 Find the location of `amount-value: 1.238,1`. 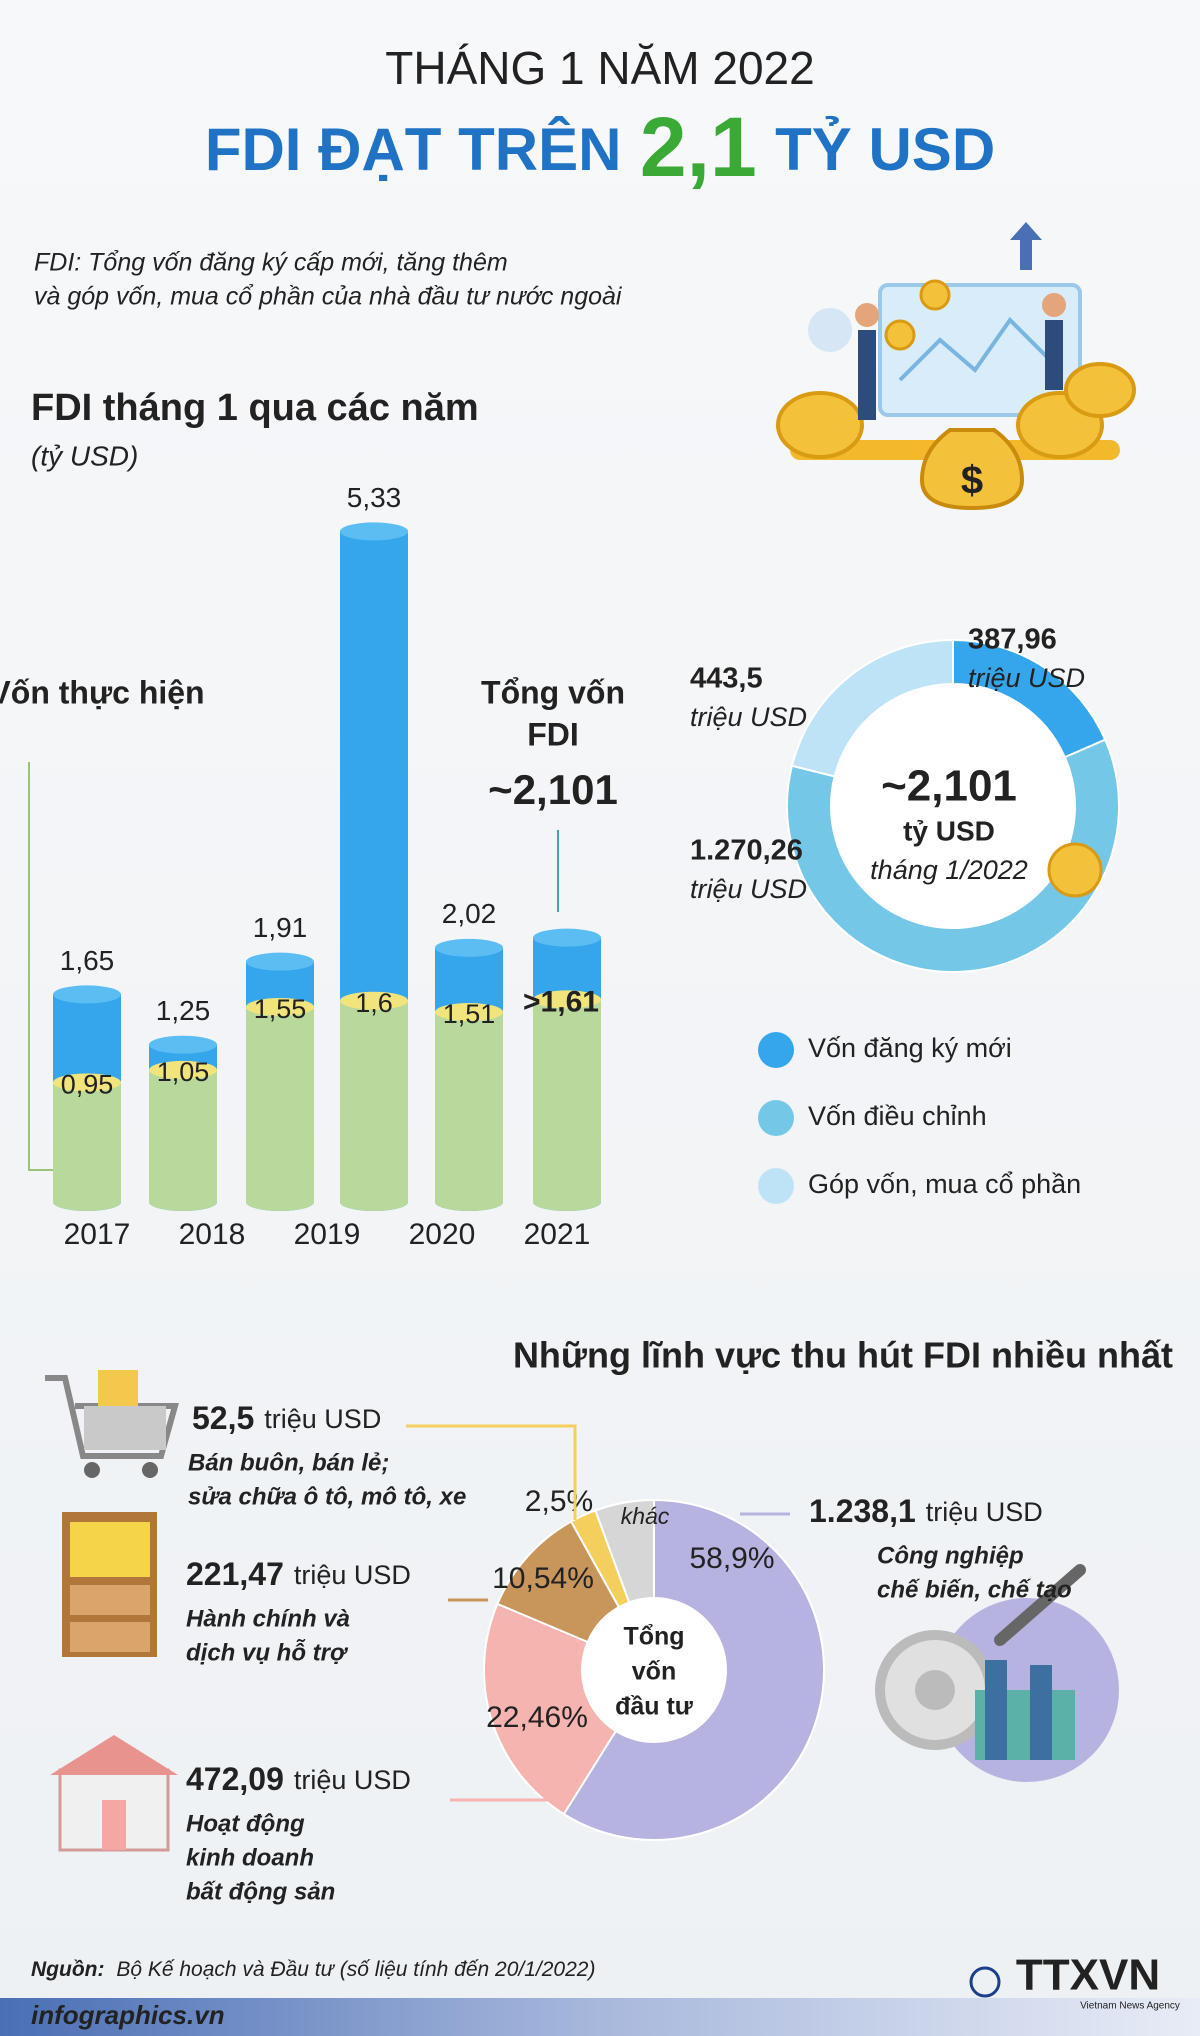

amount-value: 1.238,1 is located at coordinates (862, 1511).